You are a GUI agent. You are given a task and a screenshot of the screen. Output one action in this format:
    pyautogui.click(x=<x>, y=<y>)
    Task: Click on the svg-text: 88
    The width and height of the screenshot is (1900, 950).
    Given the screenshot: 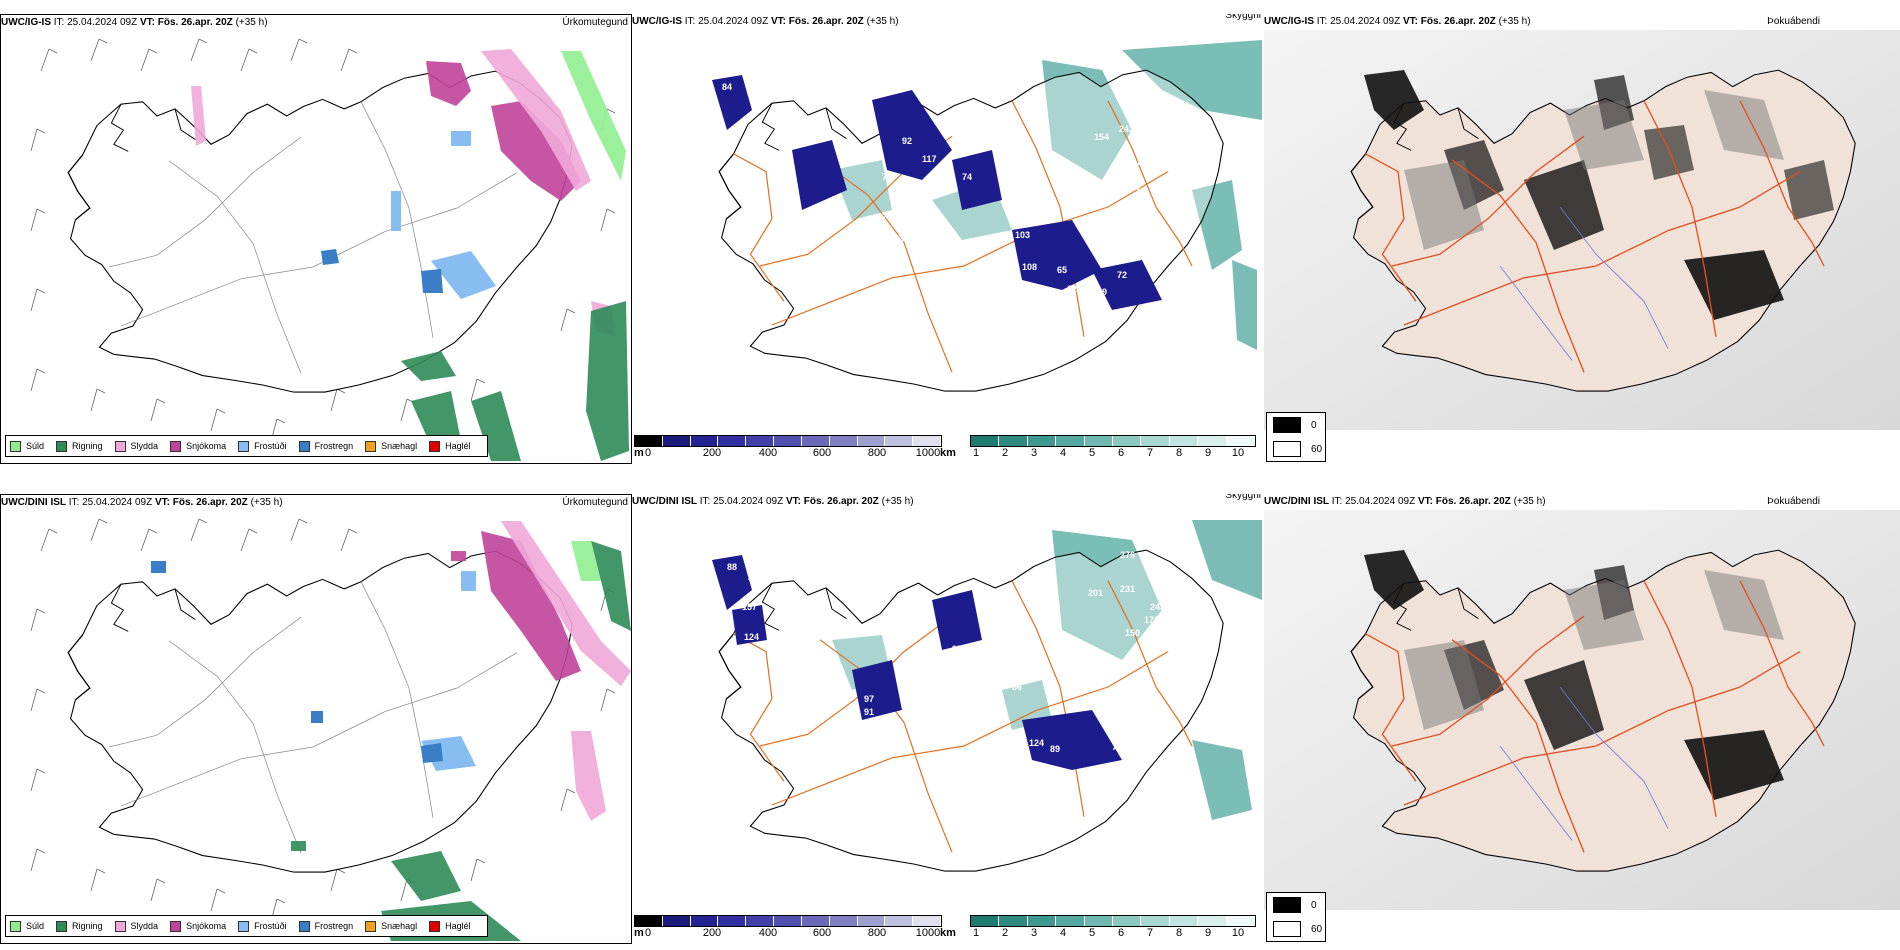 What is the action you would take?
    pyautogui.click(x=937, y=275)
    